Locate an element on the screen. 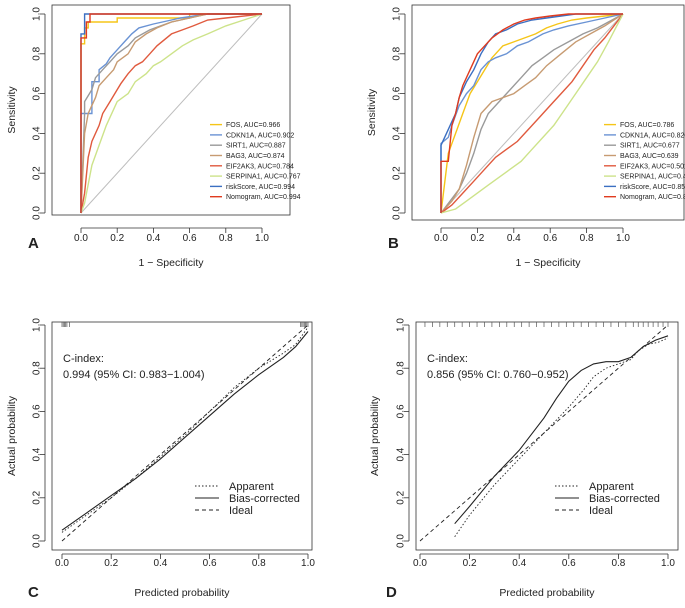  legend-entry: riskScore, AUC=0.856 is located at coordinates (652, 187).